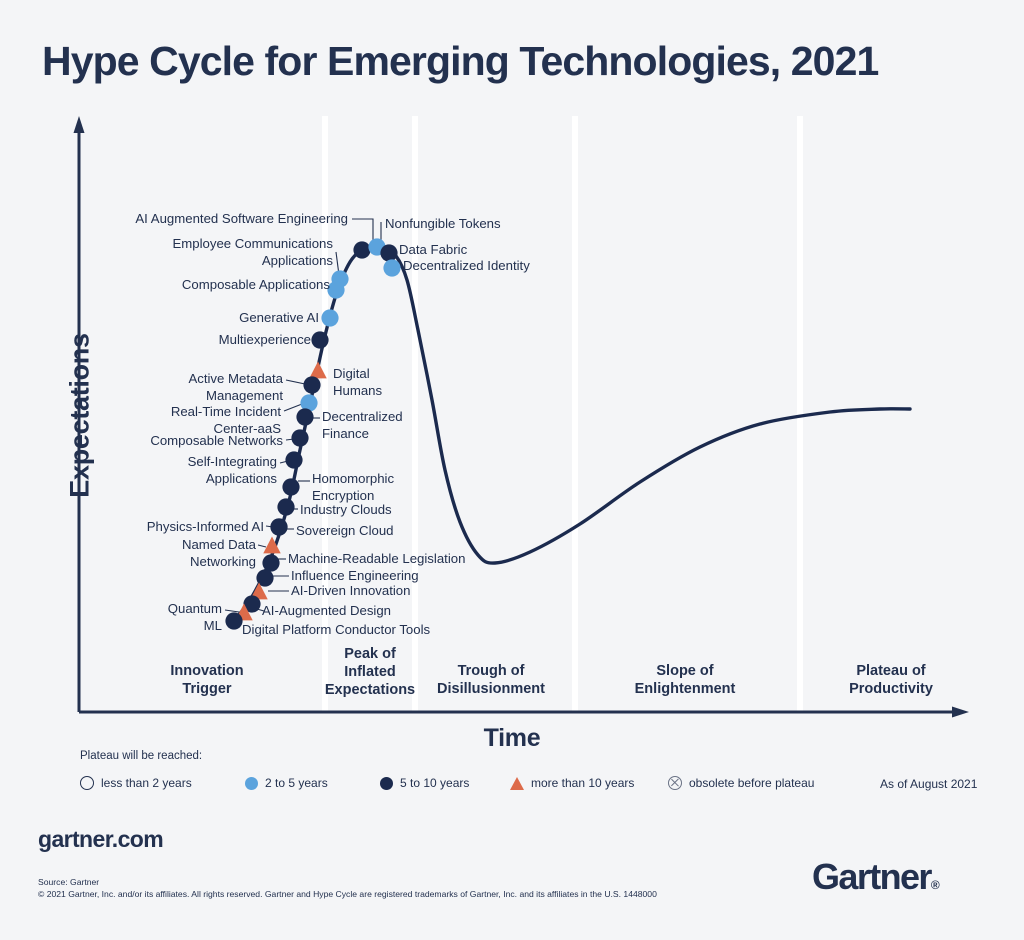 The width and height of the screenshot is (1024, 940). I want to click on tech-label-sovereign-cloud: Sovereign Cloud, so click(345, 530).